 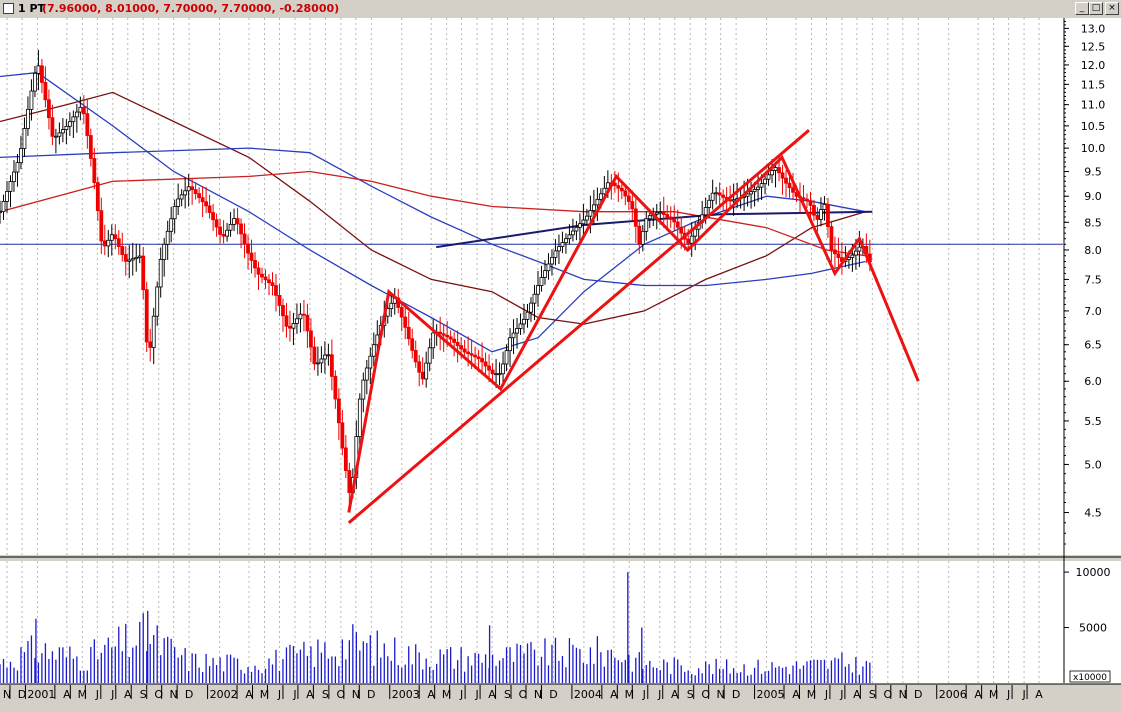 What do you see at coordinates (953, 694) in the screenshot?
I see `year-label: 2006` at bounding box center [953, 694].